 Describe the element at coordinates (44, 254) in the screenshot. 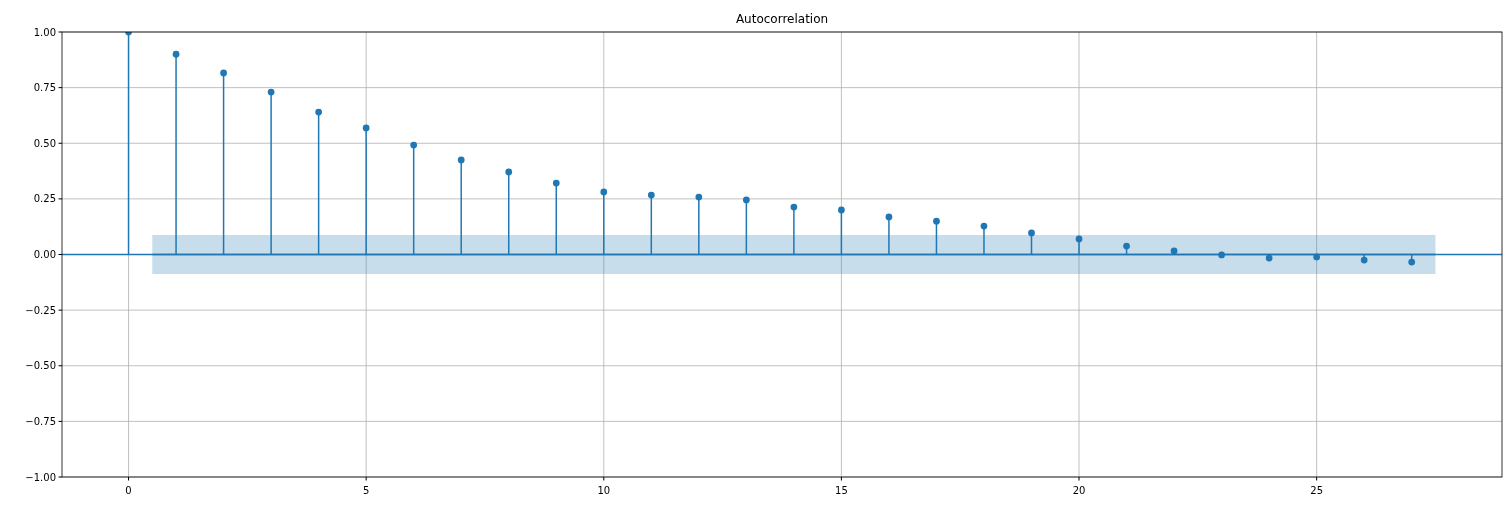

I see `y-tick-label: 0.00` at that location.